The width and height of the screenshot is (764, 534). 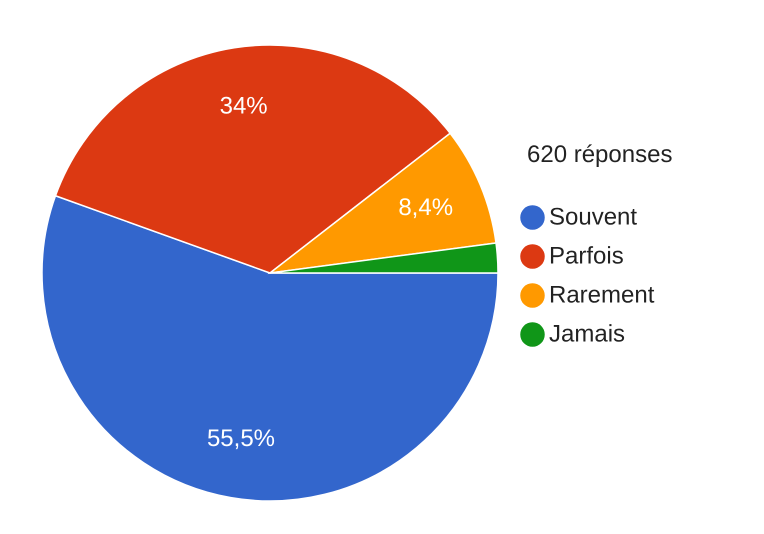 What do you see at coordinates (593, 217) in the screenshot?
I see `legend-label: Souvent` at bounding box center [593, 217].